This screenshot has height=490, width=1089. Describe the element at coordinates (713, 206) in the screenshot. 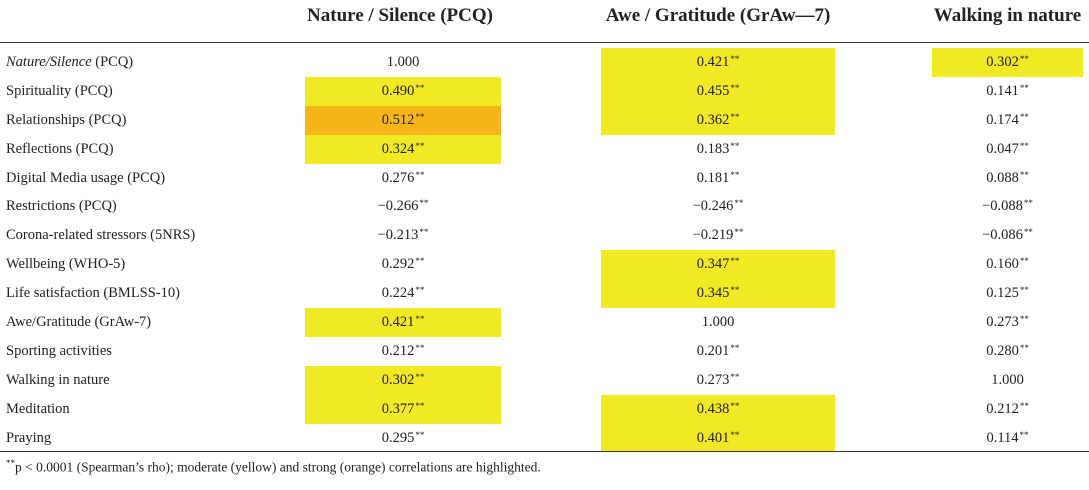

I see `correlation-value: −0.246` at that location.